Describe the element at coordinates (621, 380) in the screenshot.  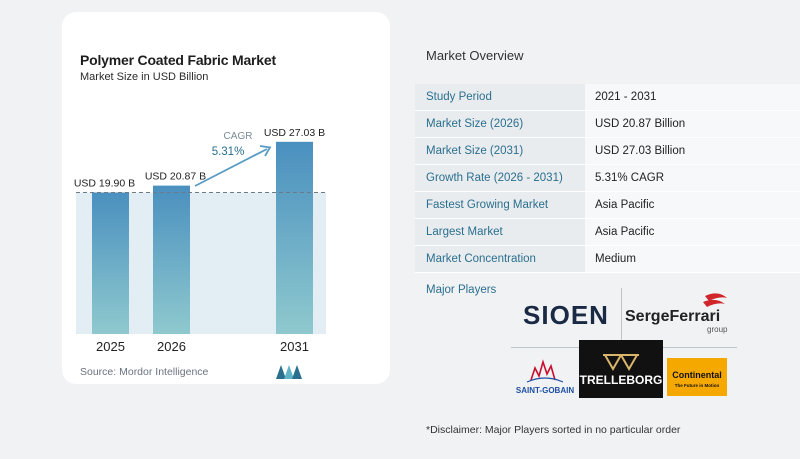
I see `trelleborg-text: TRELLEBORG` at that location.